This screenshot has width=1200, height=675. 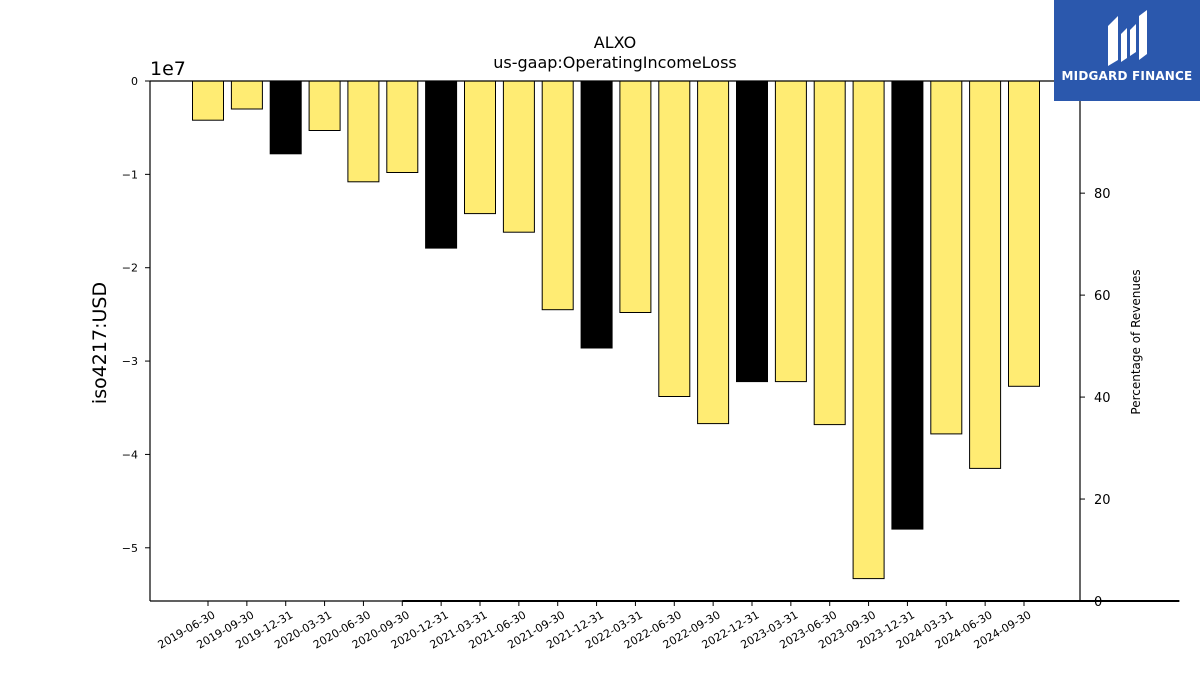 What do you see at coordinates (1102, 194) in the screenshot?
I see `y2-tick-label: 80` at bounding box center [1102, 194].